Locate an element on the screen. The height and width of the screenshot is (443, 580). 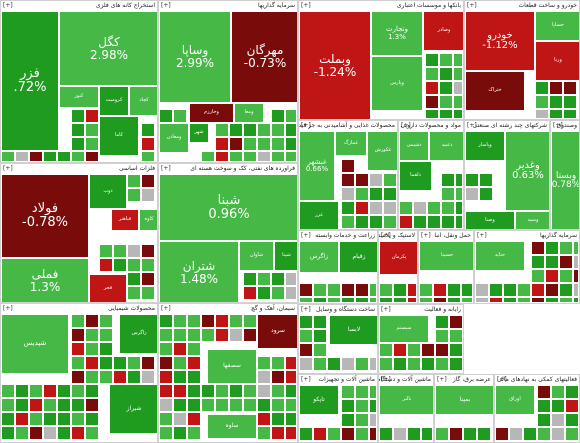
sector-title: [+] سرمایه گذاریها is located at coordinates (228, 5).